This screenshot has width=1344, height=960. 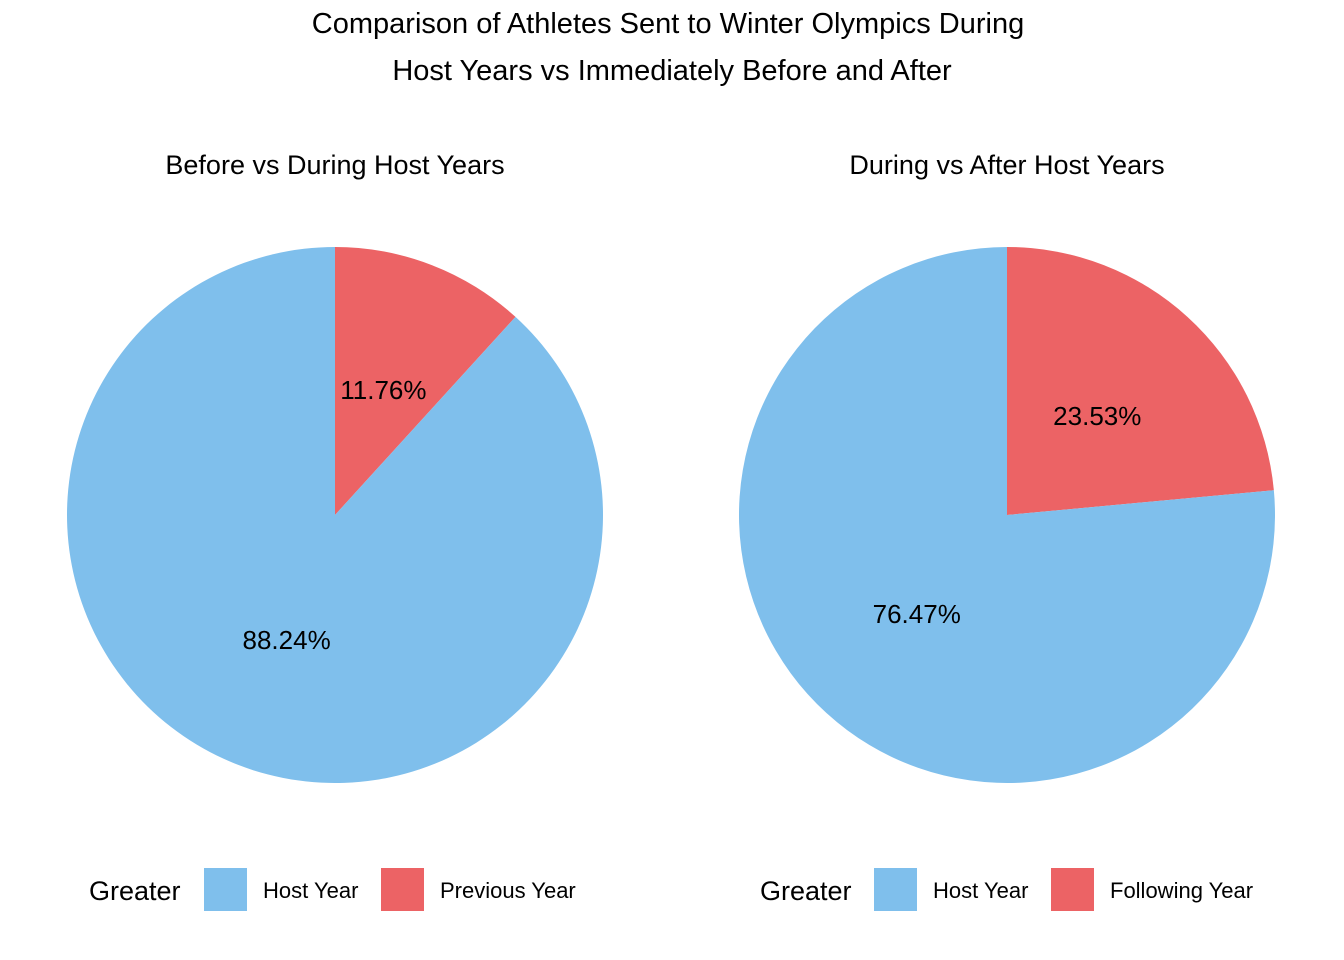 What do you see at coordinates (383, 390) in the screenshot?
I see `pie-label-previous-year: 11.76%` at bounding box center [383, 390].